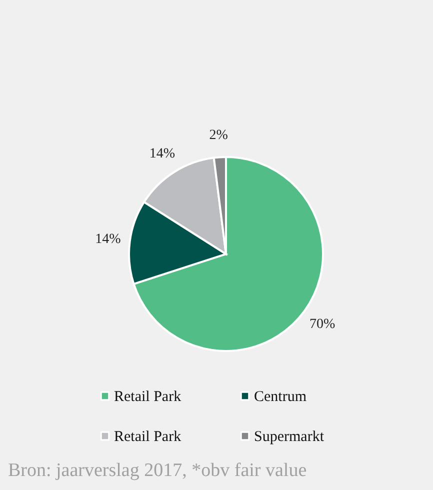 The width and height of the screenshot is (433, 490). What do you see at coordinates (289, 437) in the screenshot?
I see `legend-label: Supermarkt` at bounding box center [289, 437].